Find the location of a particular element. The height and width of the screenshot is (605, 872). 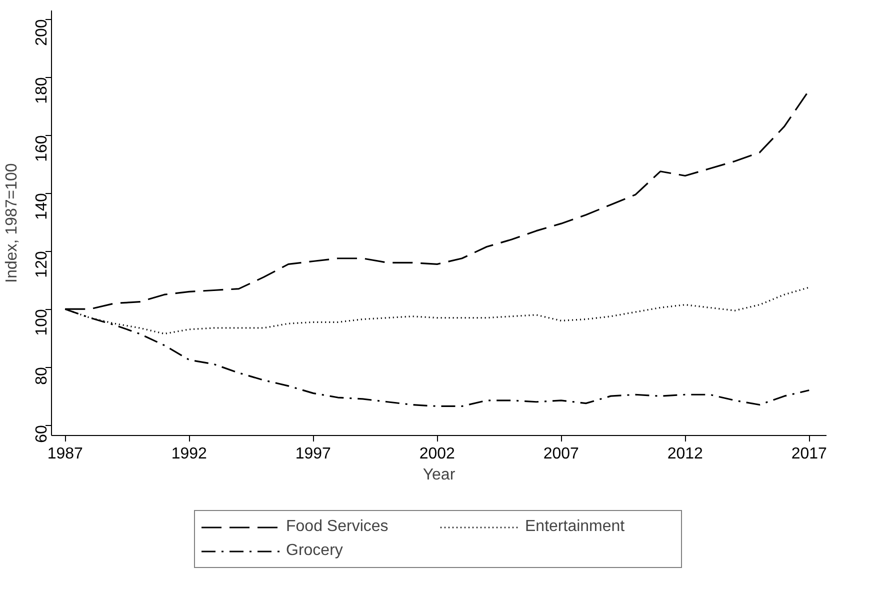

x-tick-label: 1992 is located at coordinates (189, 454).